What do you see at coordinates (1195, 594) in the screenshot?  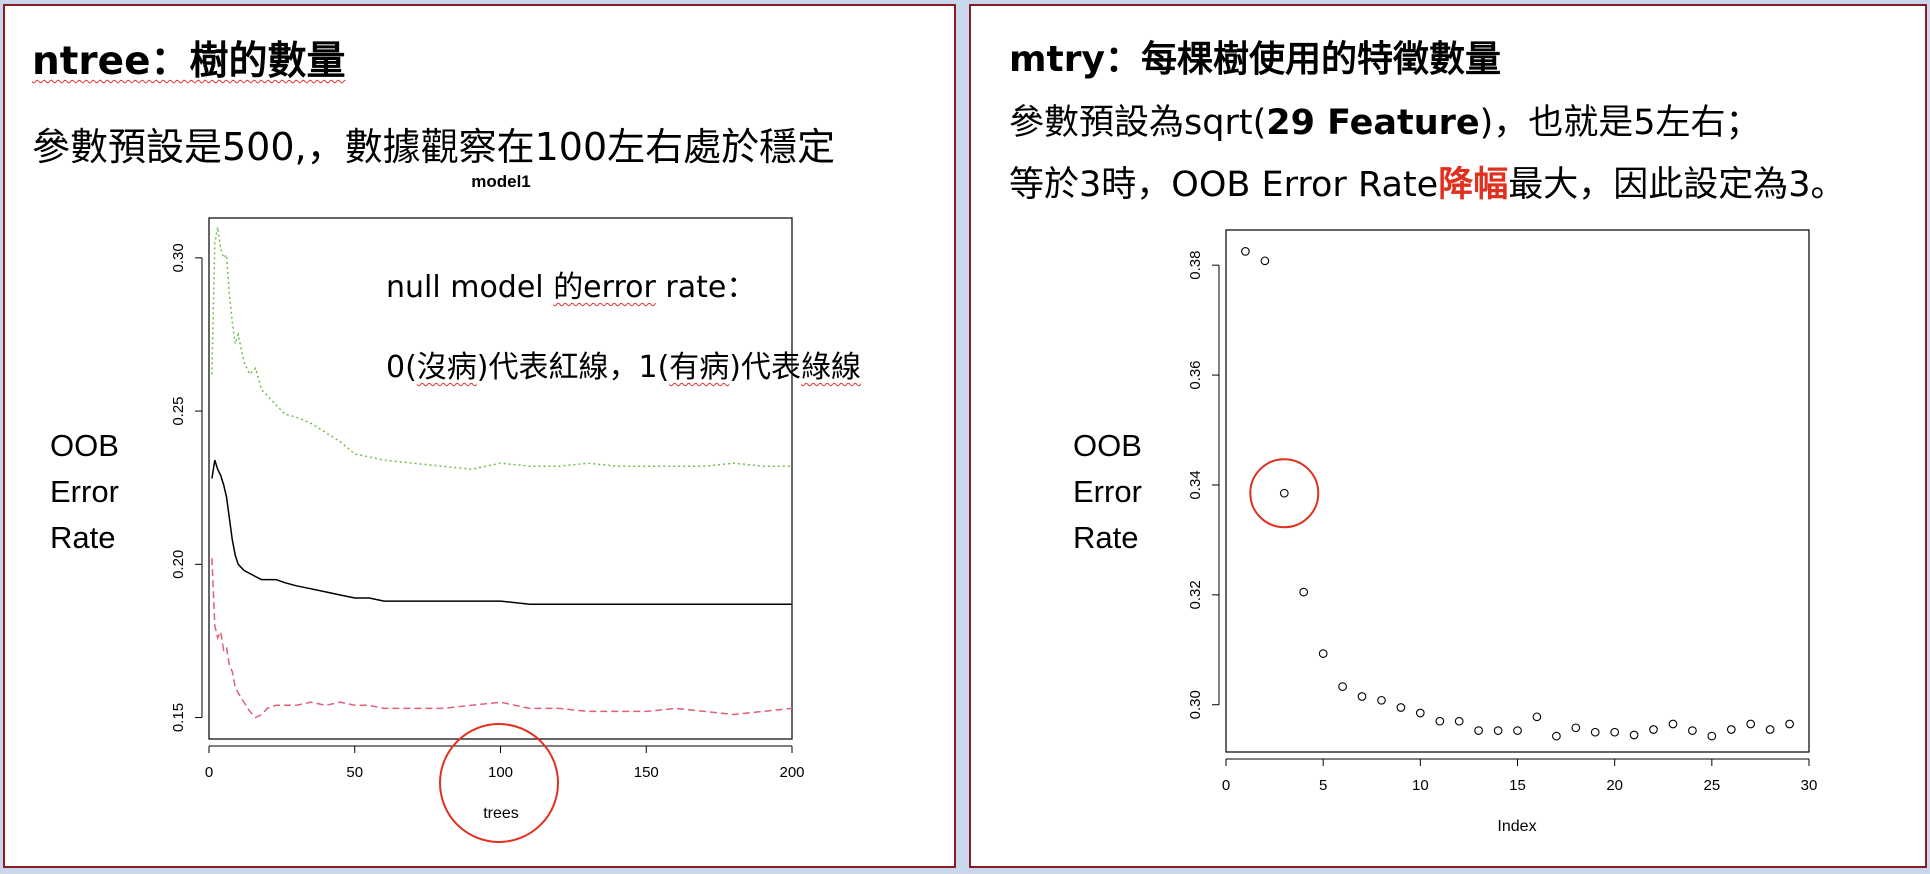 I see `mtry-y-tick-label: 0.32` at bounding box center [1195, 594].